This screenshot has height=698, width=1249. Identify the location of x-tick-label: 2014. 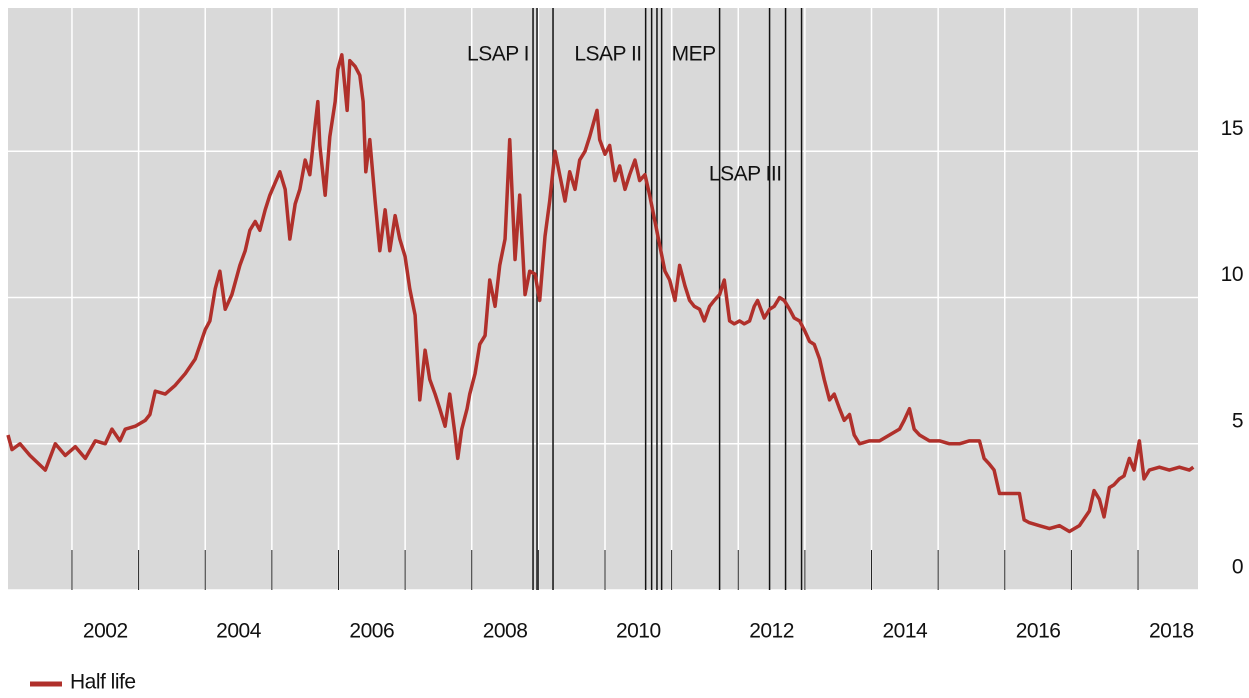
(905, 631).